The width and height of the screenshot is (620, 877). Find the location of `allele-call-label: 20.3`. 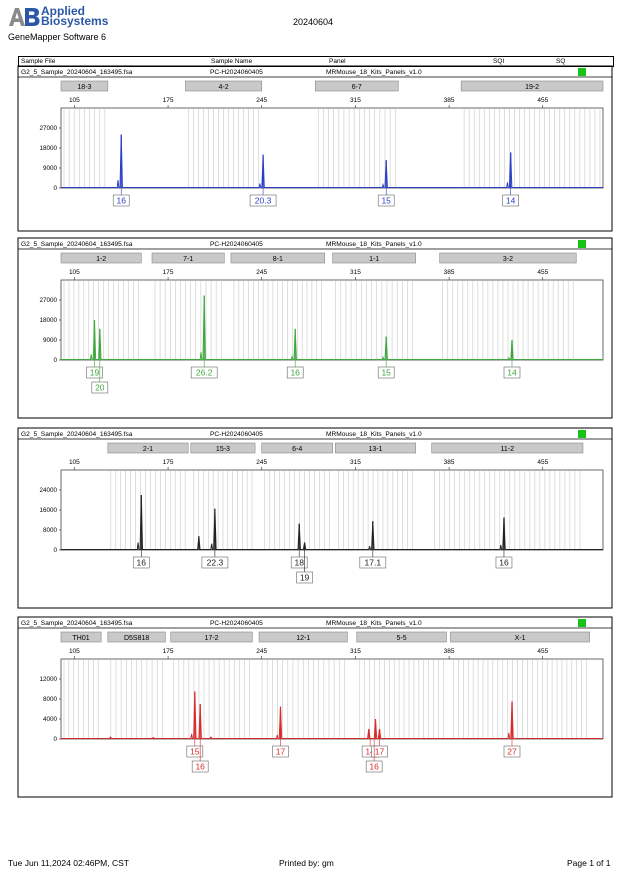

allele-call-label: 20.3 is located at coordinates (263, 201).